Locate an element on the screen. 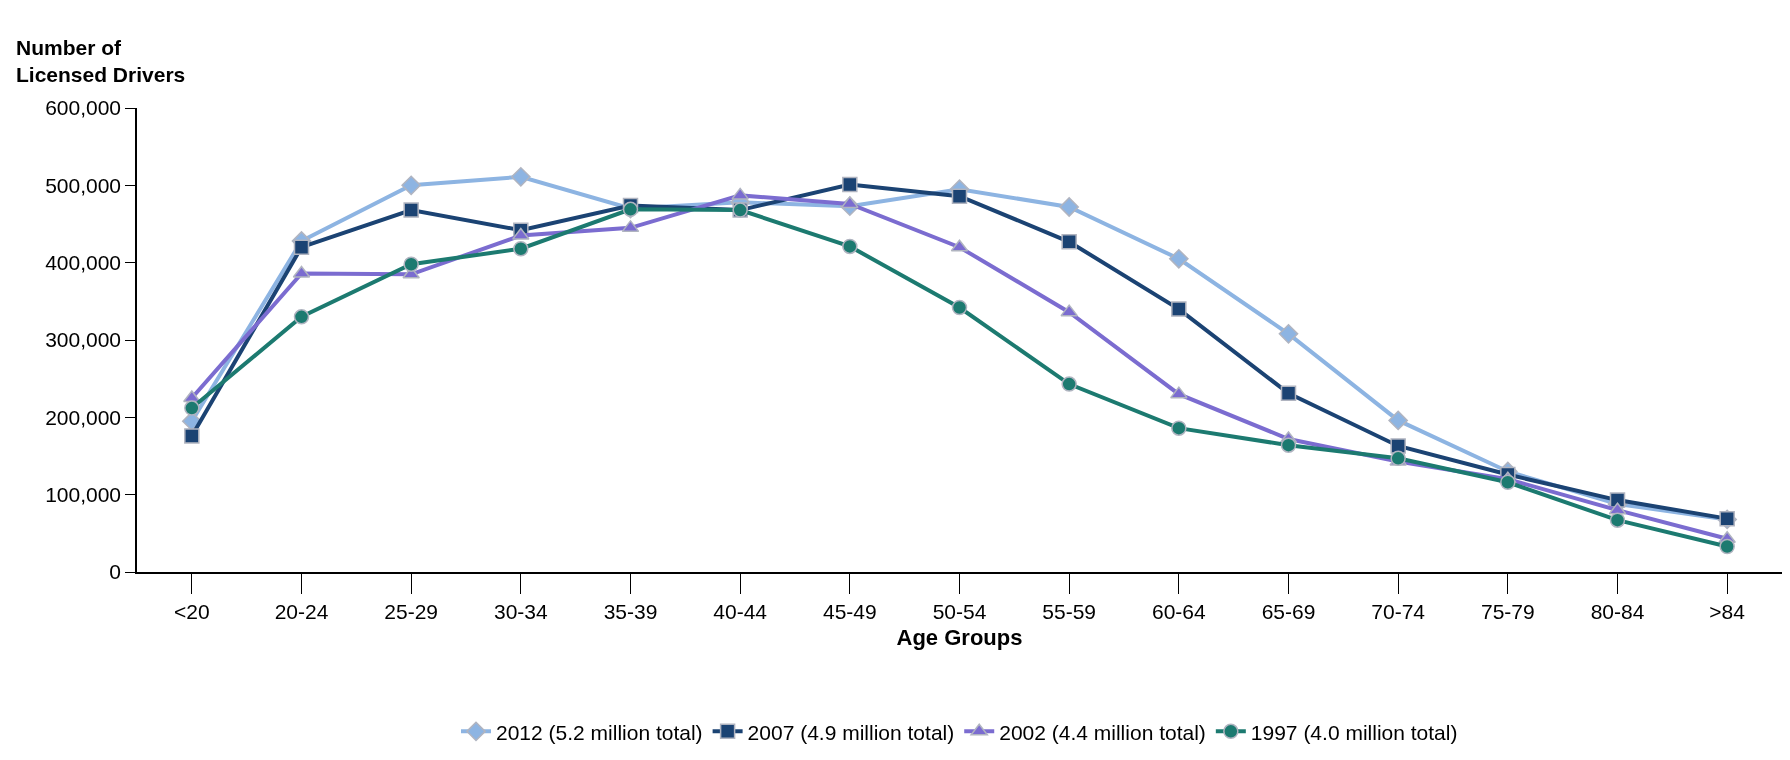 This screenshot has height=760, width=1790. x-tick-label: 35-39 is located at coordinates (630, 611).